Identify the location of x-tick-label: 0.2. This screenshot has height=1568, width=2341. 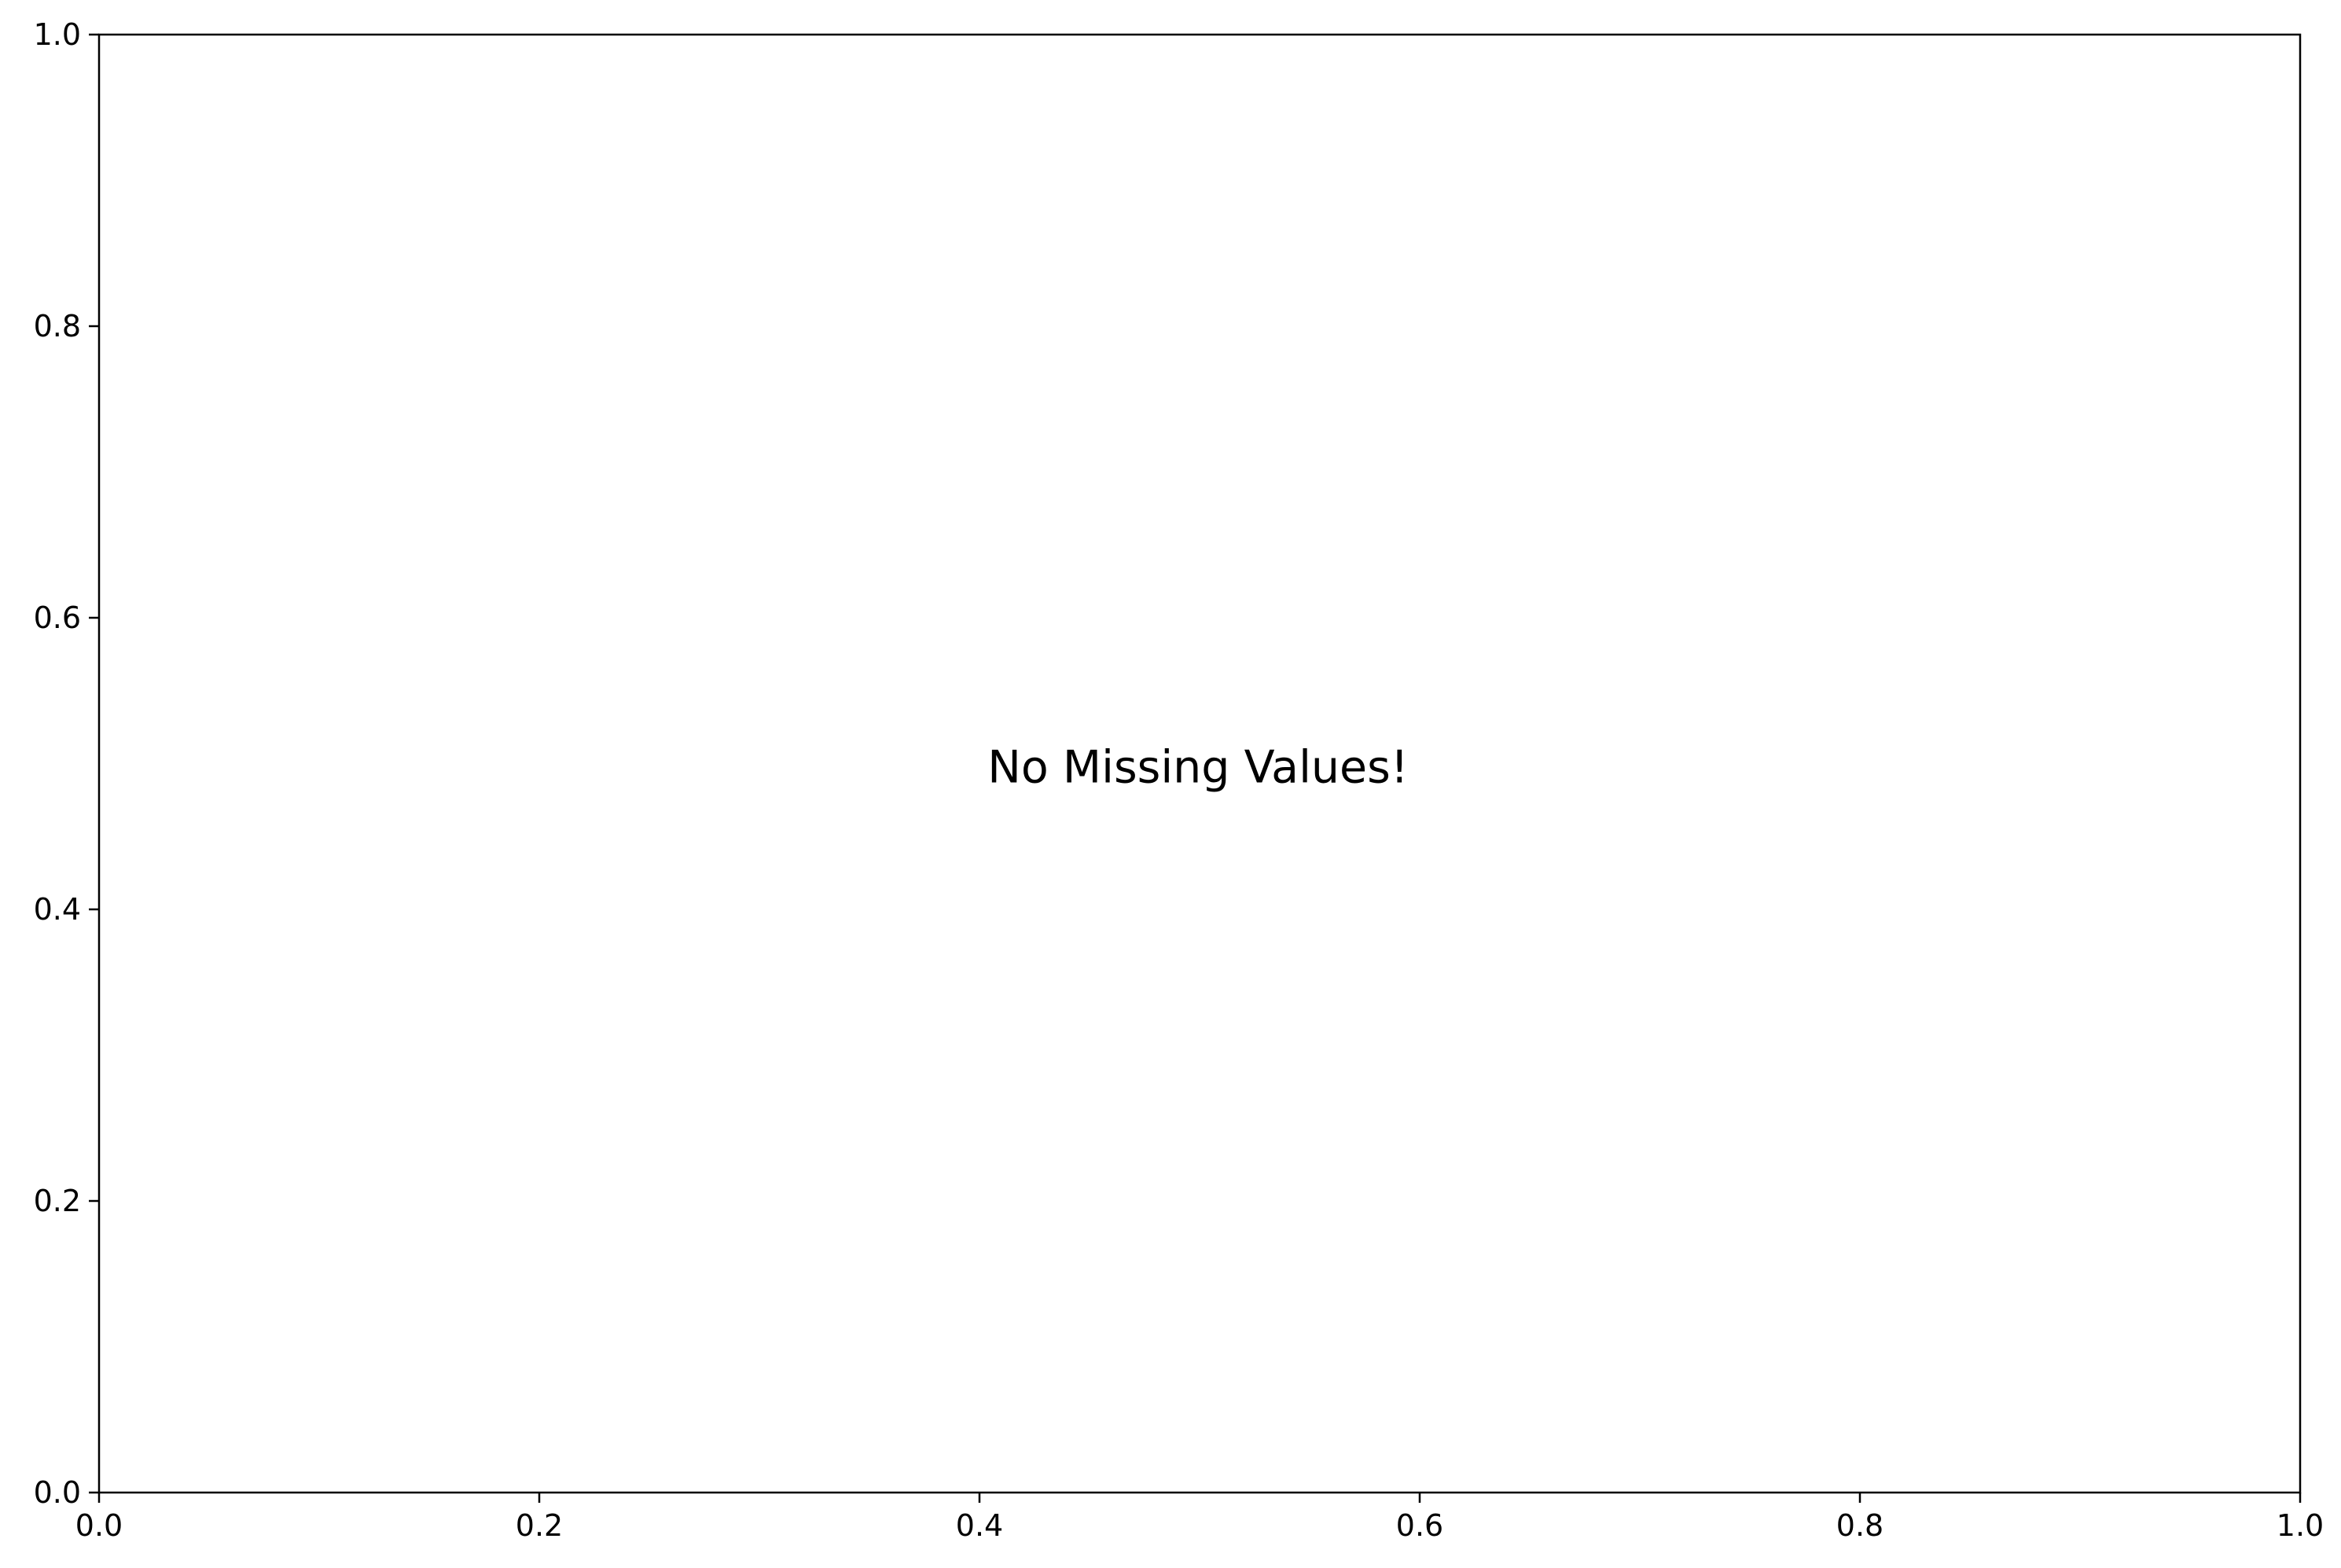
(539, 1525).